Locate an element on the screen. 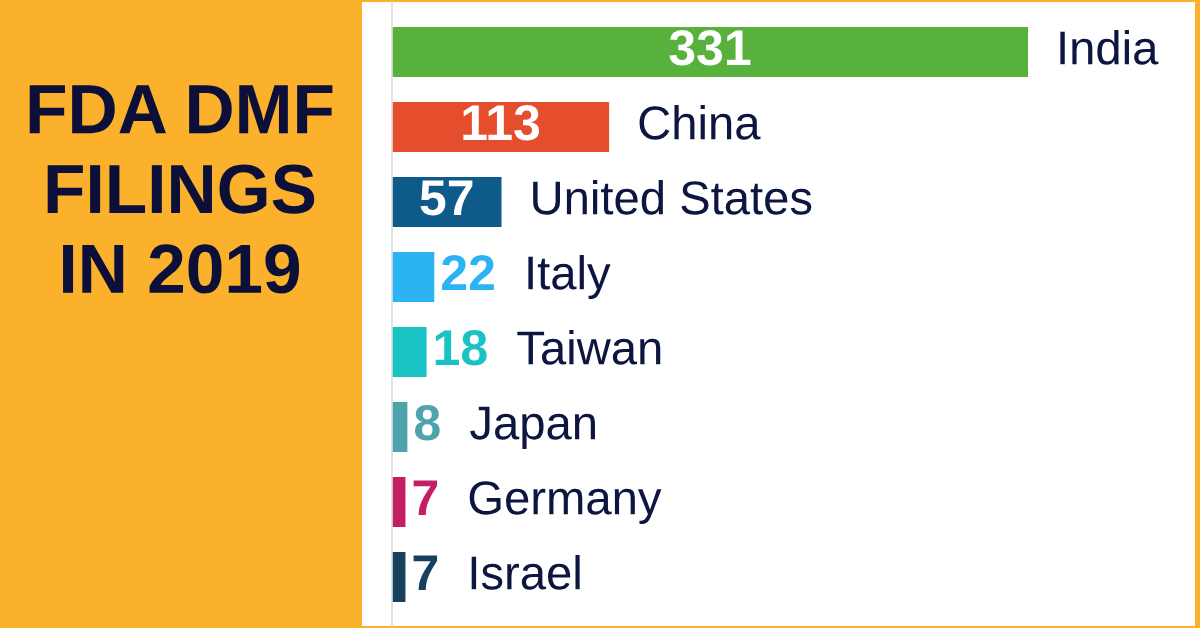 The image size is (1200, 628). data-label: 8 is located at coordinates (427, 423).